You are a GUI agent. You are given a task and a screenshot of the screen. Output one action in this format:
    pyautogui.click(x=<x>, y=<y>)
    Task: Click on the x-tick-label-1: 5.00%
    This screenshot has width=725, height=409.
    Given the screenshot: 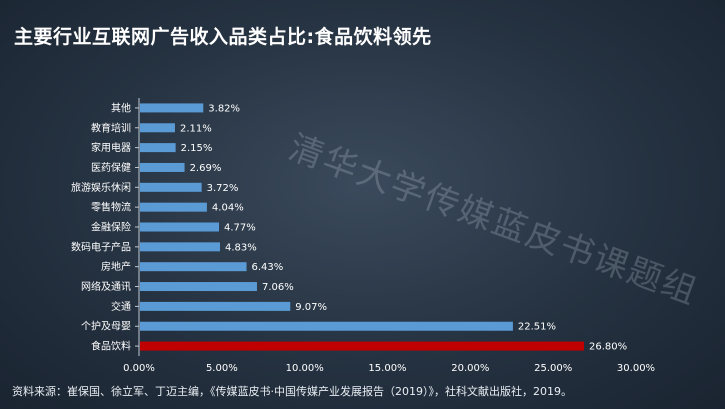 What is the action you would take?
    pyautogui.click(x=222, y=368)
    